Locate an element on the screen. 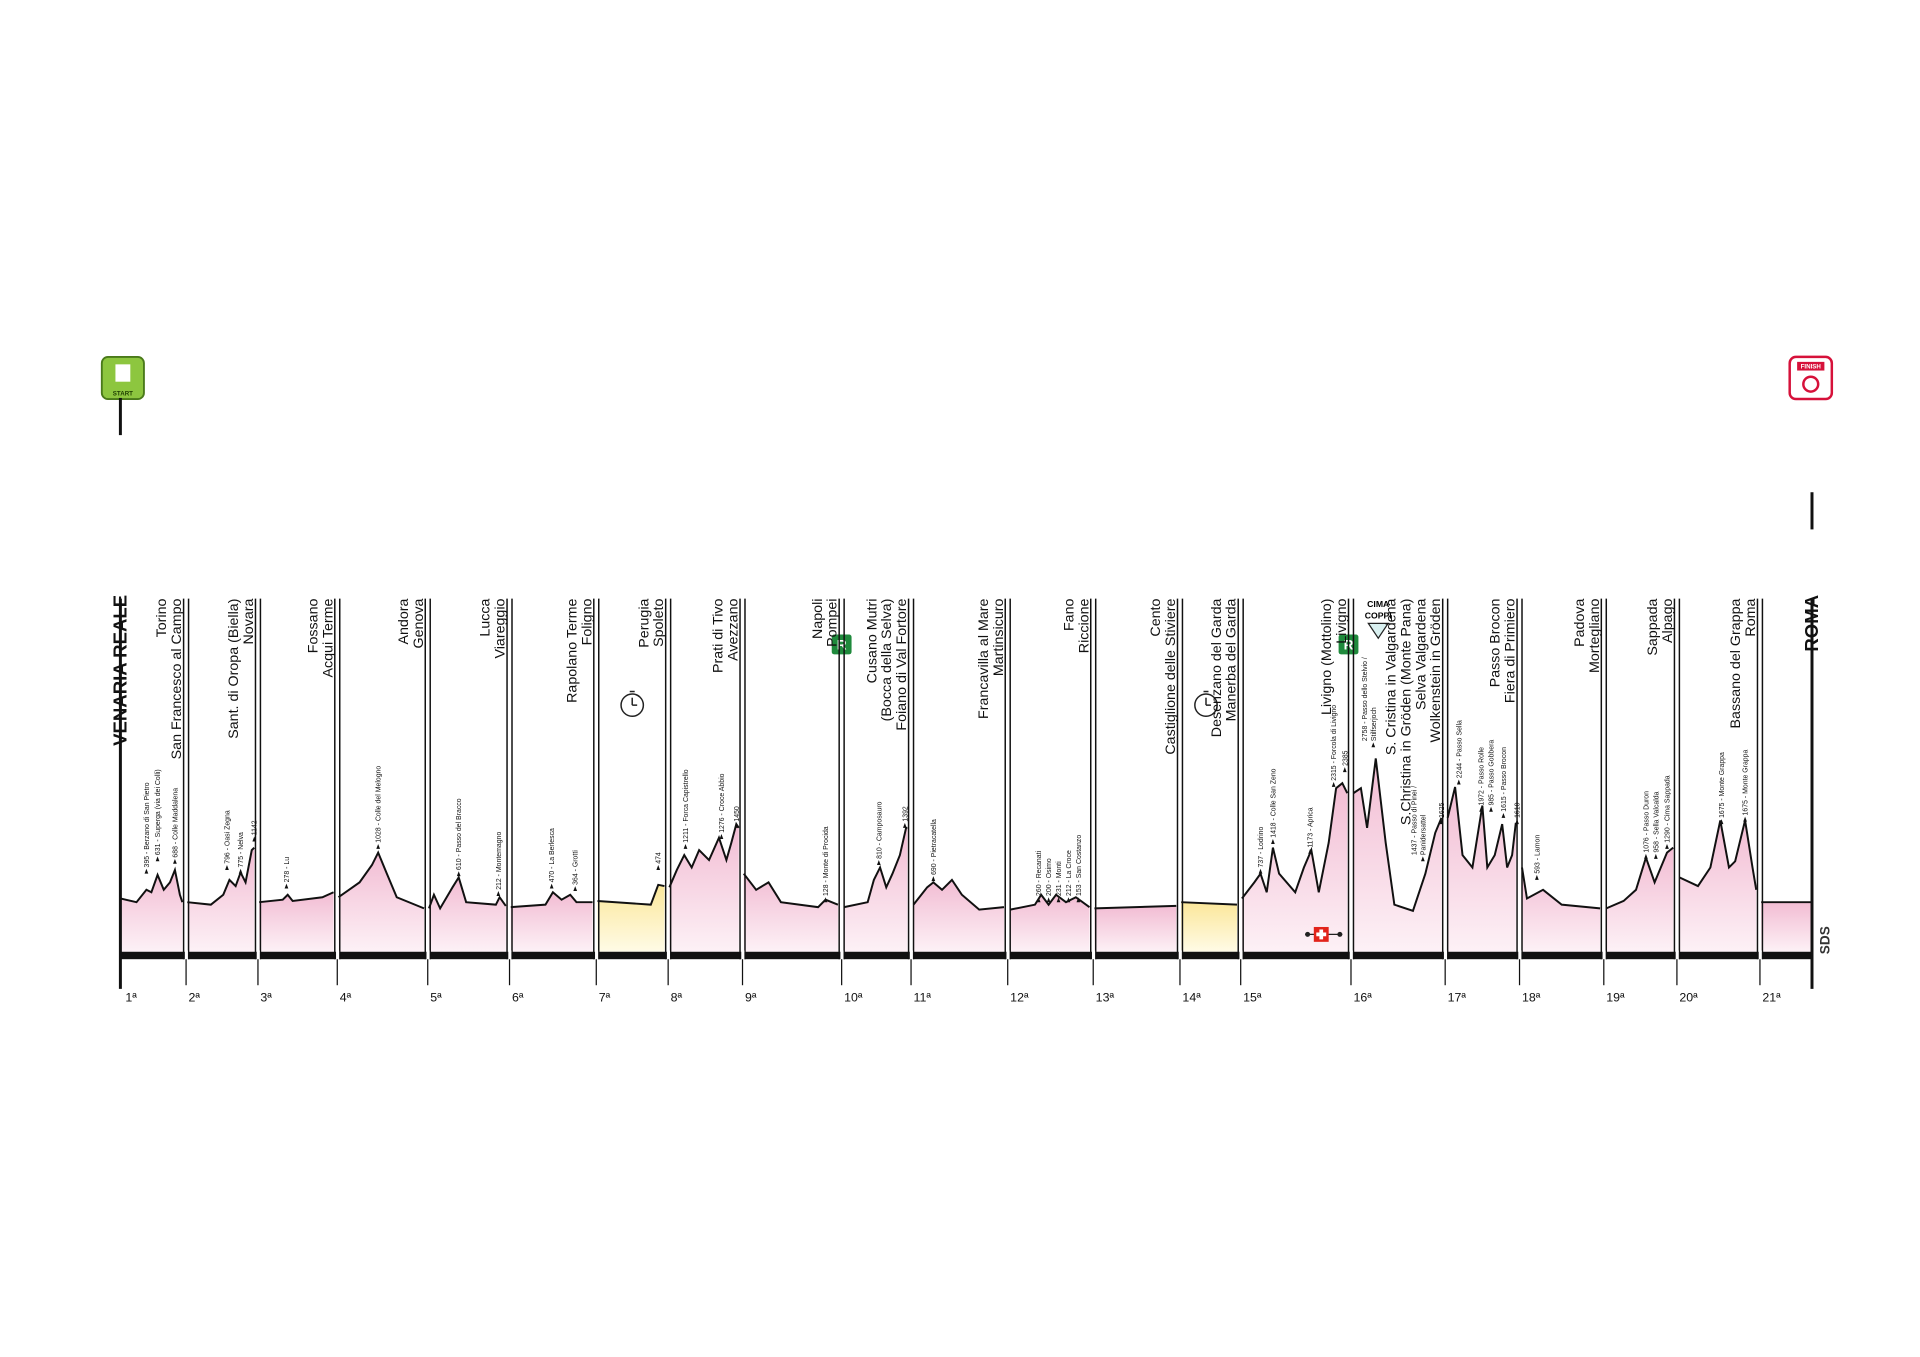 The width and height of the screenshot is (1920, 1357). climb-label: 1418 - Colle San Zeno is located at coordinates (1273, 802).